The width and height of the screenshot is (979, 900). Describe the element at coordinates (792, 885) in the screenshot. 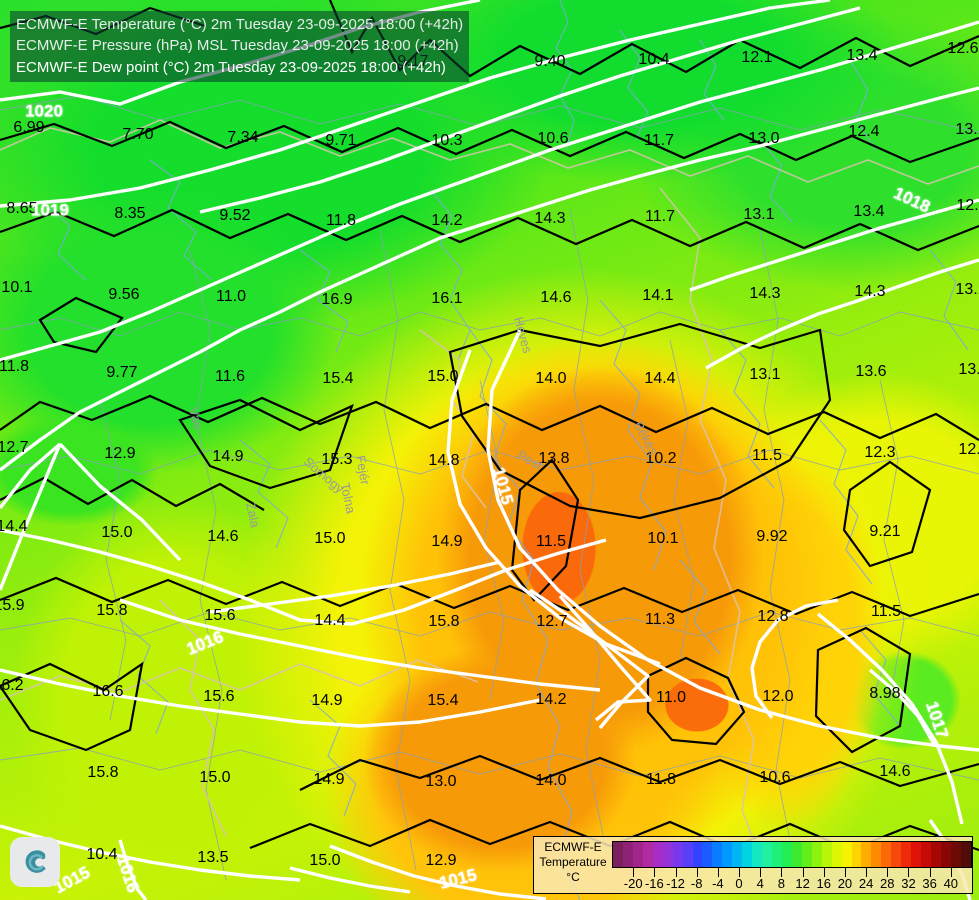

I see `colorbar-tick-labels: -20 -16 -12 -8 -4 0 4 8 12 16 20 24 28 32 36 40` at that location.